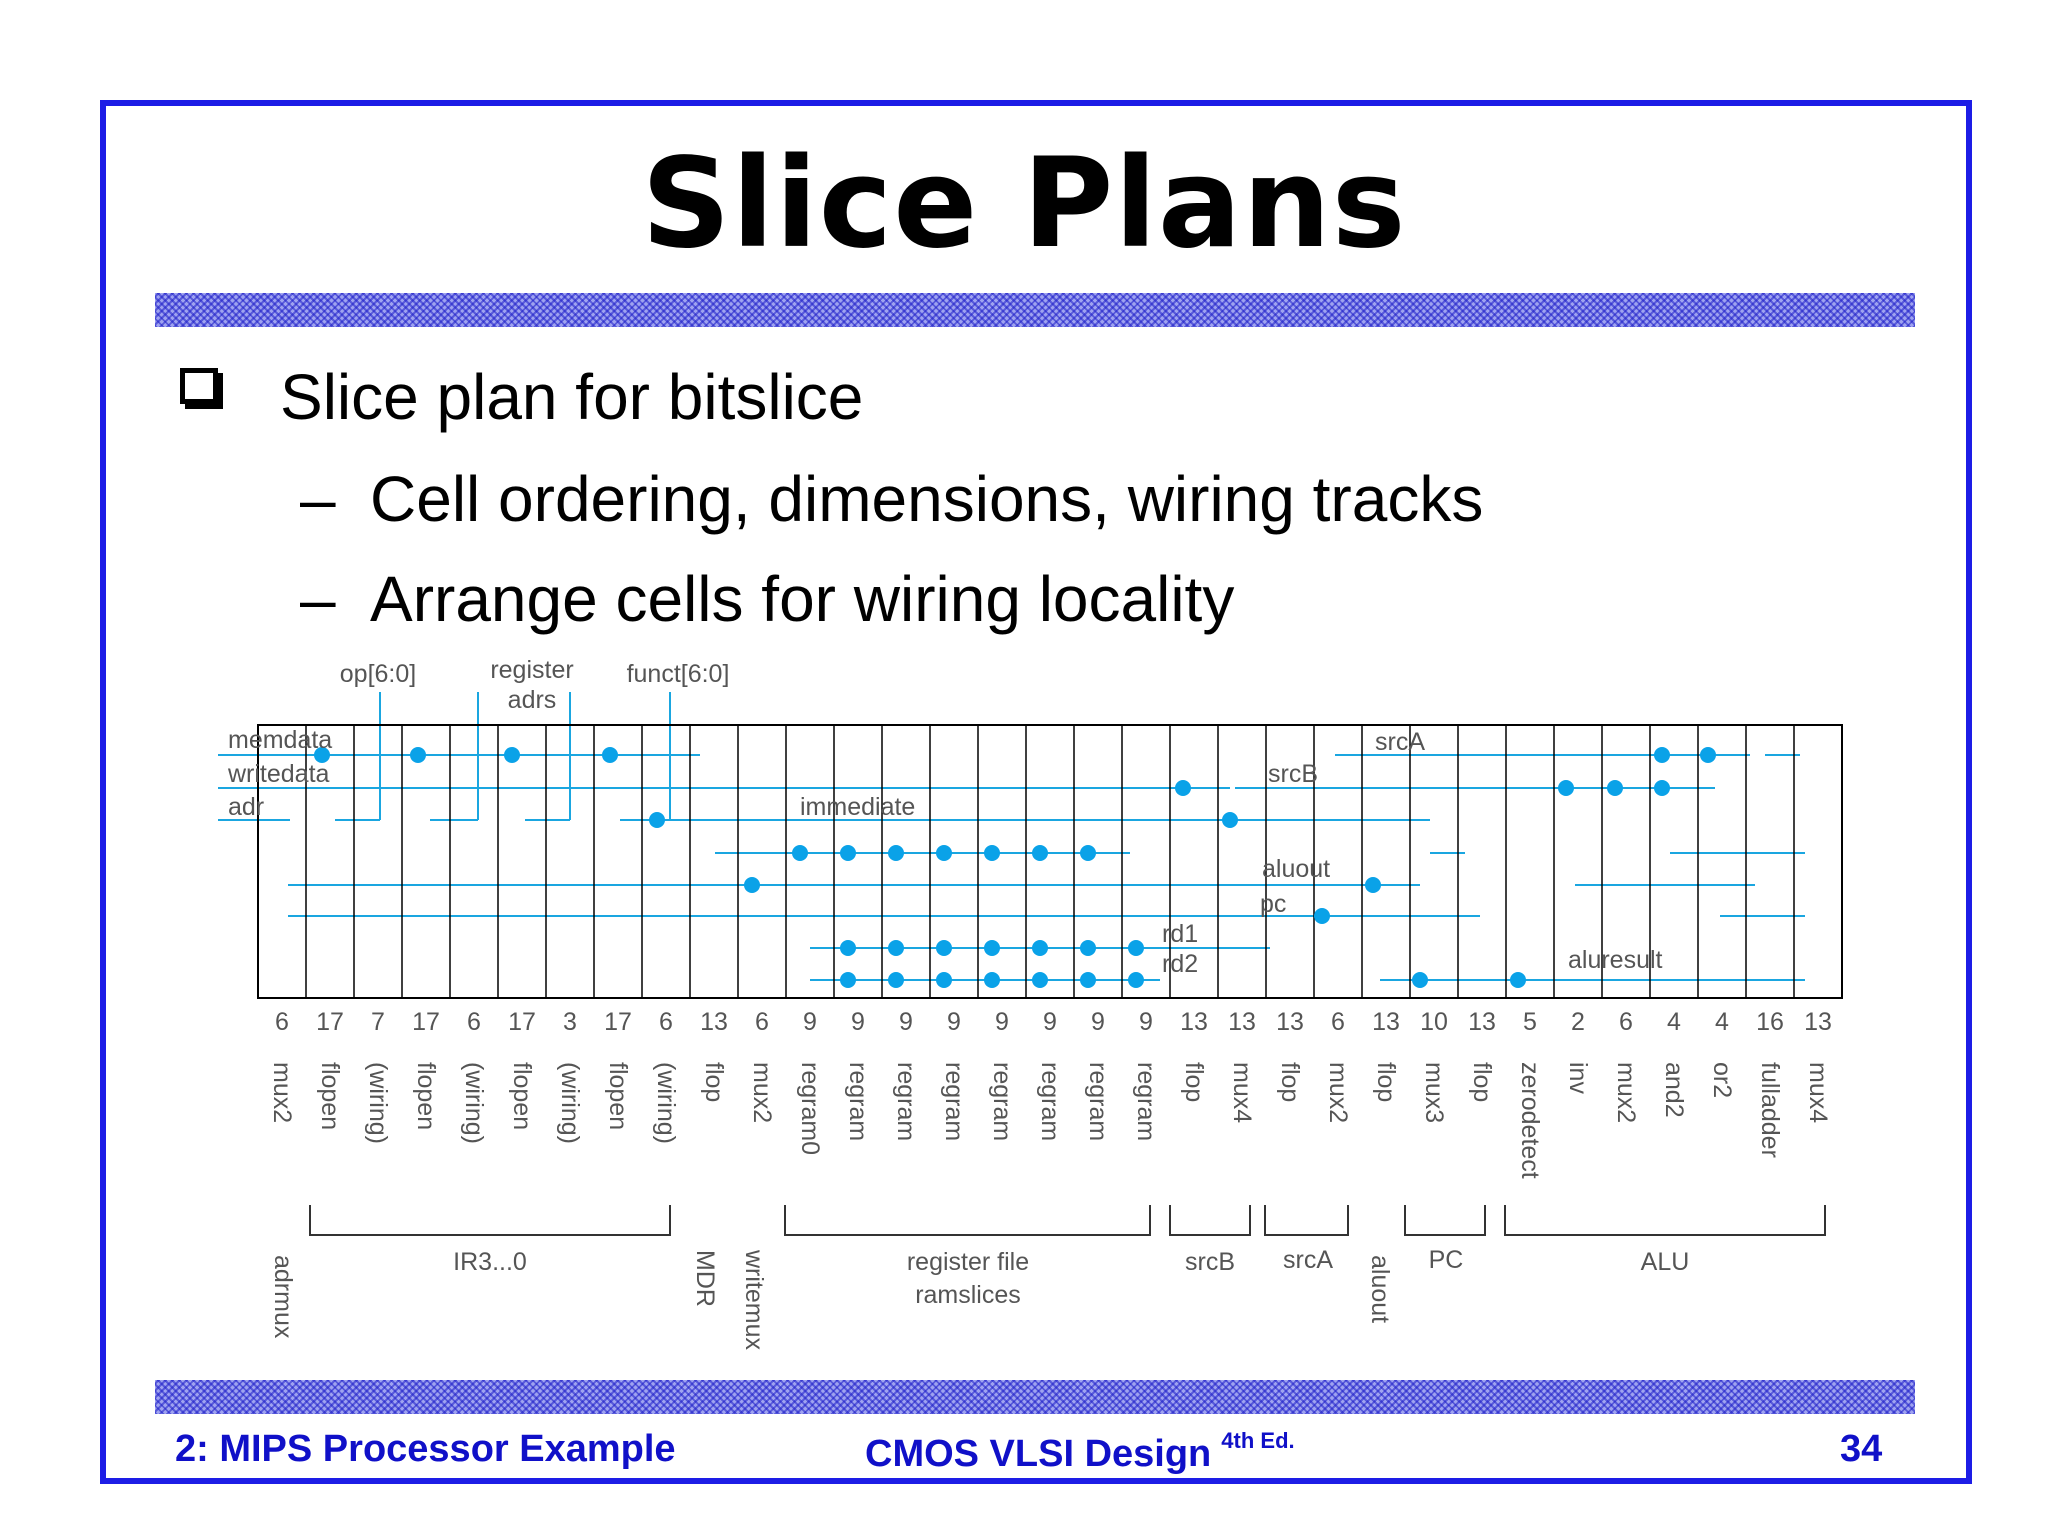  I want to click on cell-name: zerodetect, so click(1530, 1120).